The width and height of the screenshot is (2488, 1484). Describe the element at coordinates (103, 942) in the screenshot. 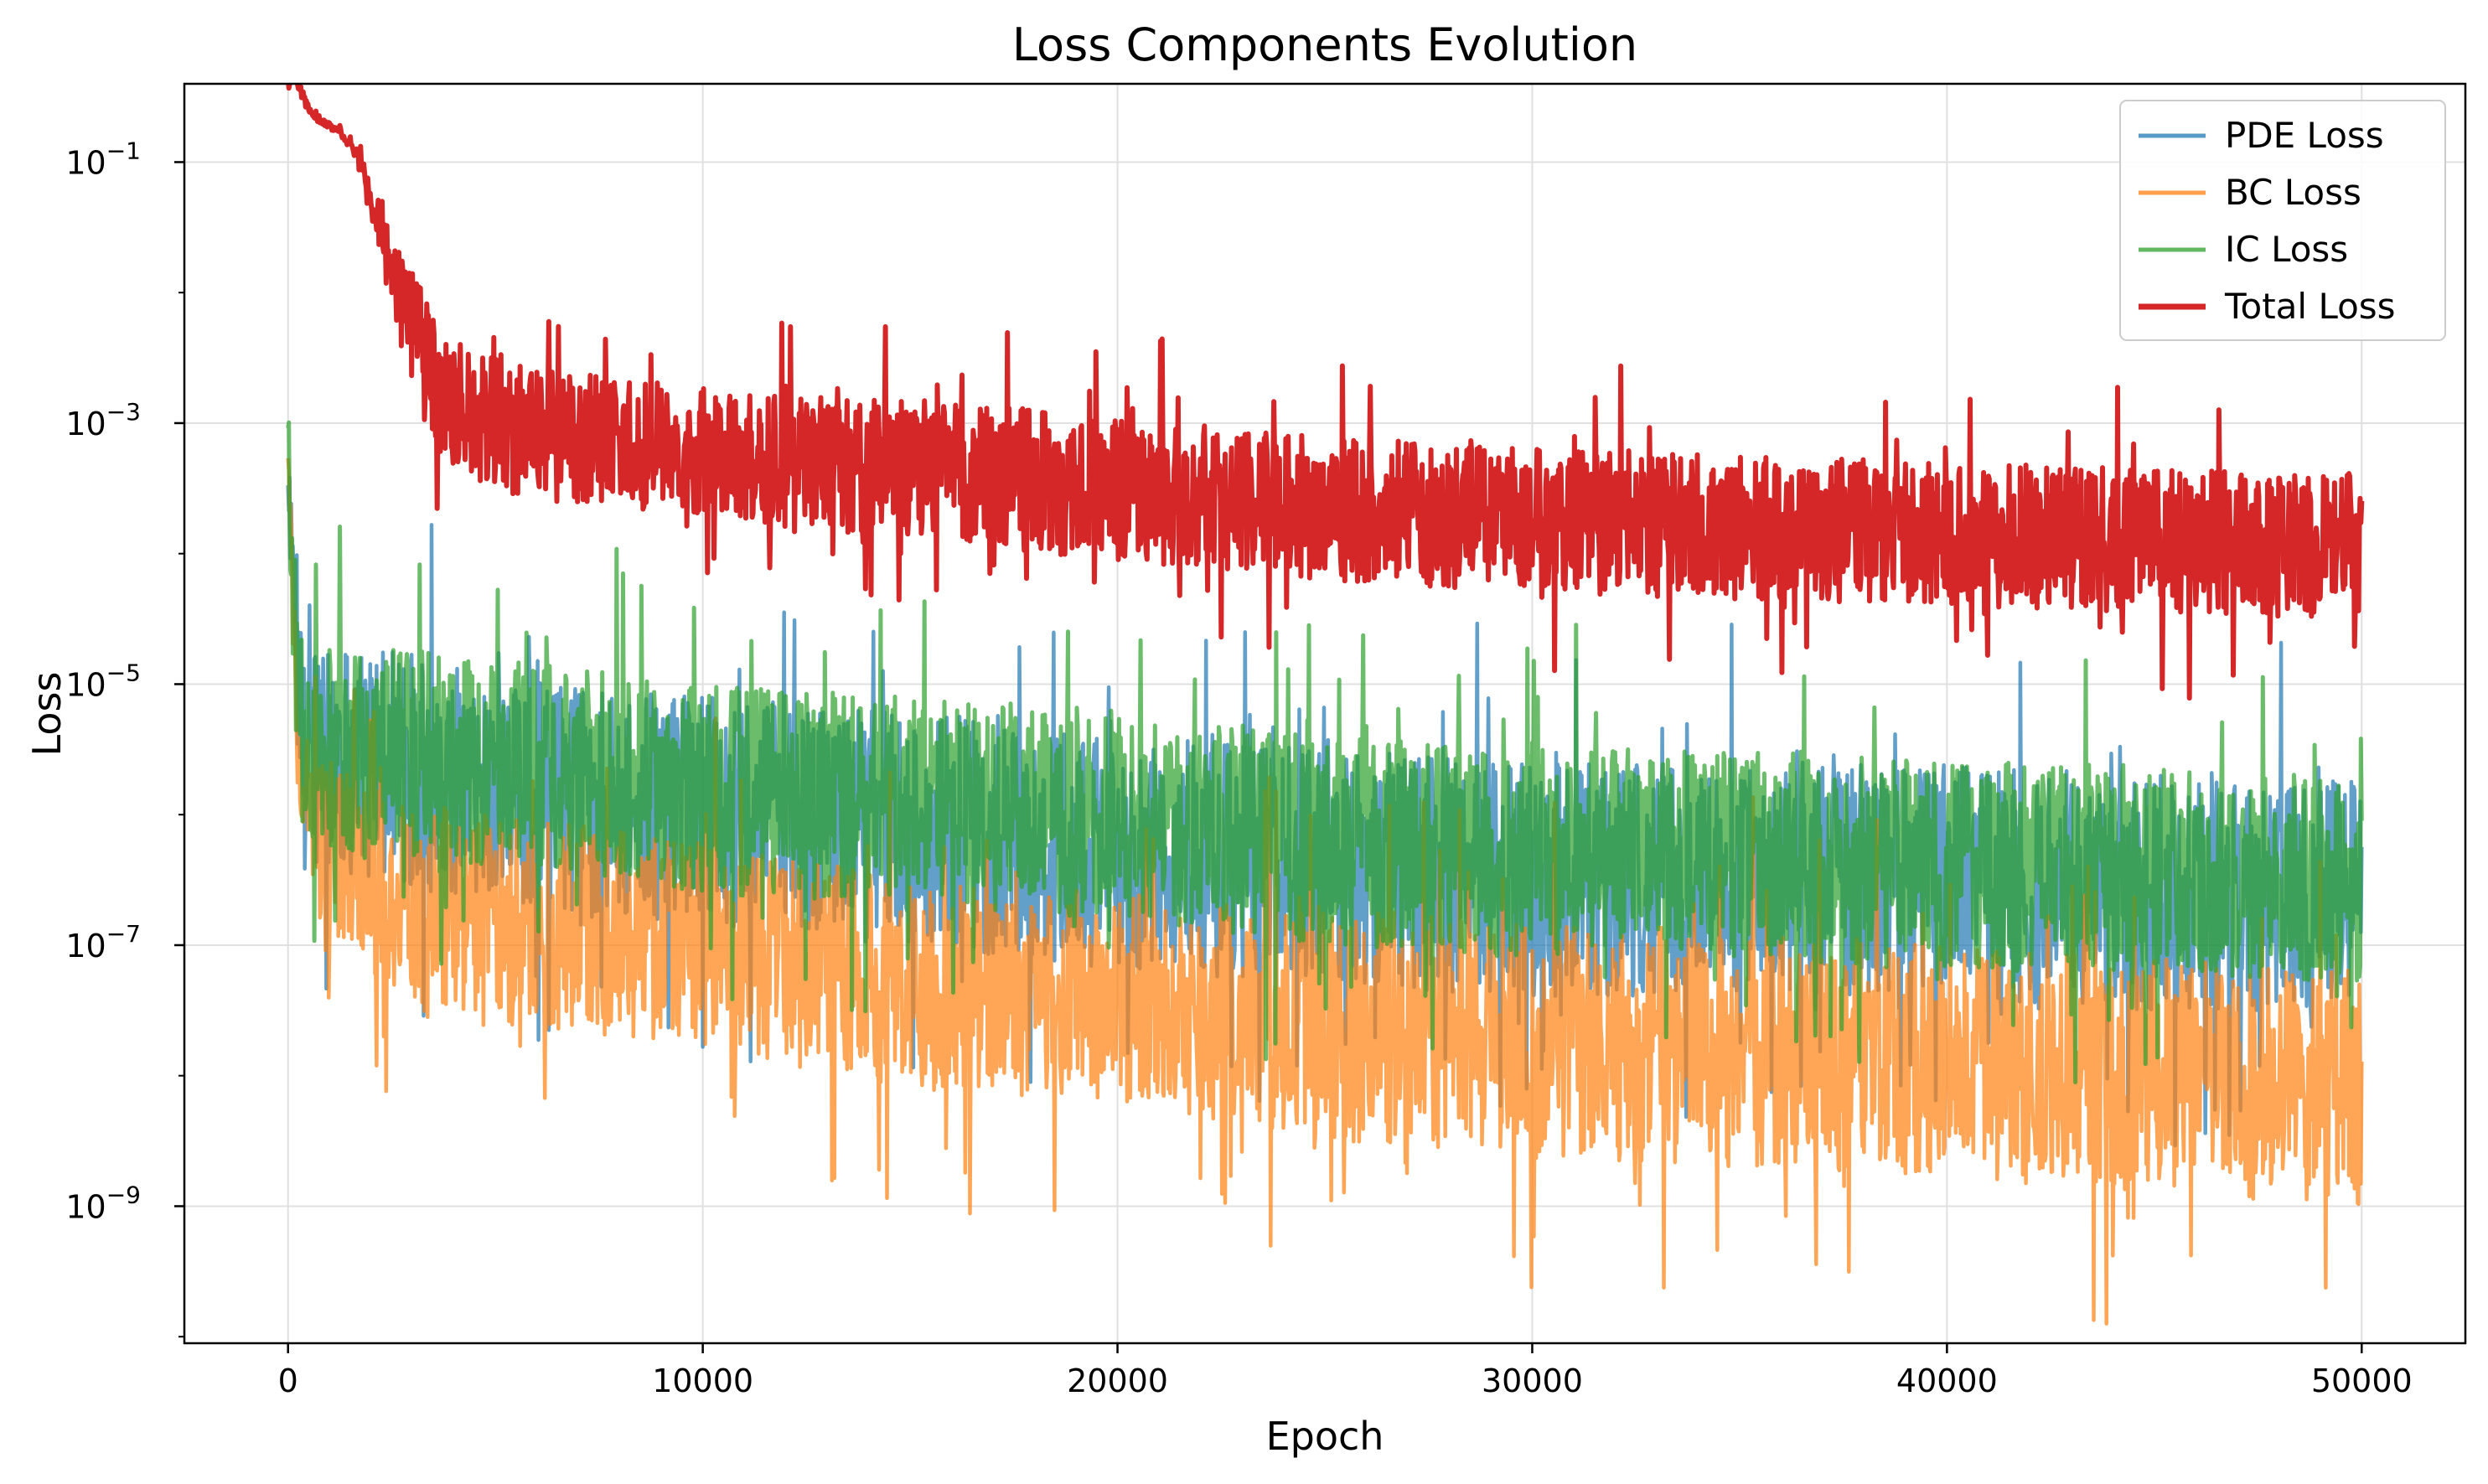

I see `y-tick-label: 10⁻⁷` at that location.